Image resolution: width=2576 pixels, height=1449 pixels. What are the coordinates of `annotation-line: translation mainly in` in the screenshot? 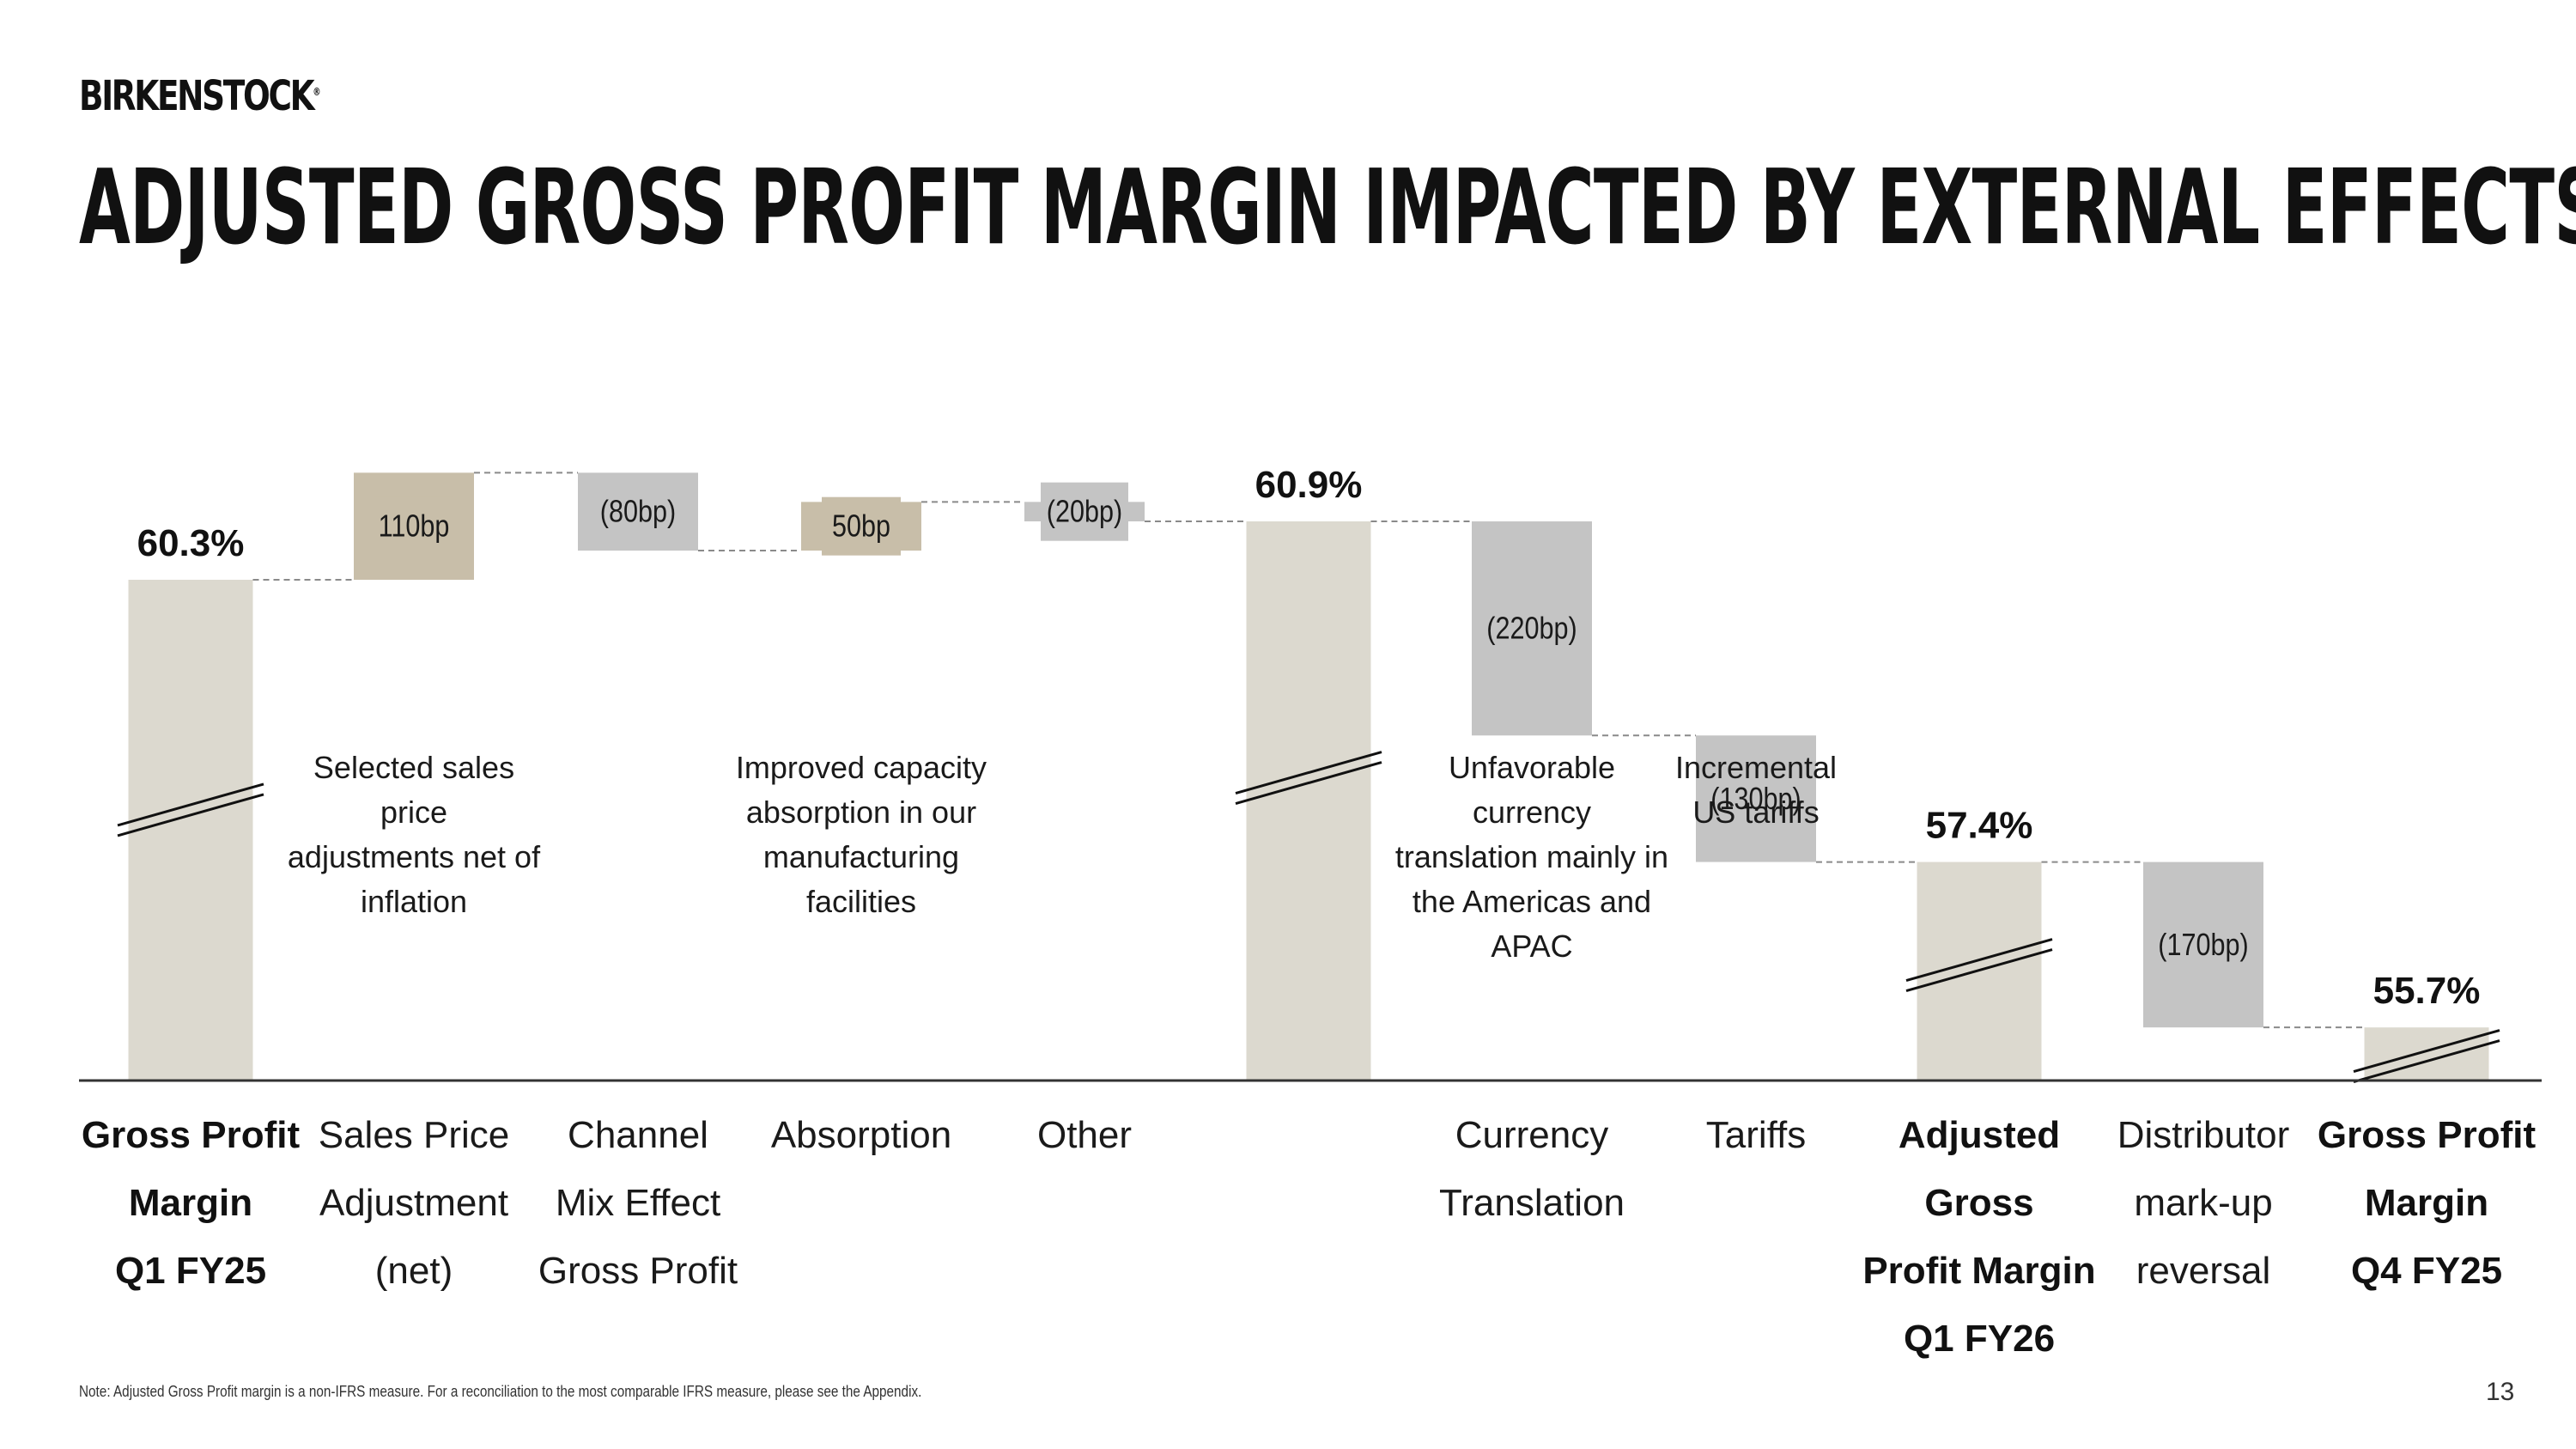 It's located at (1532, 856).